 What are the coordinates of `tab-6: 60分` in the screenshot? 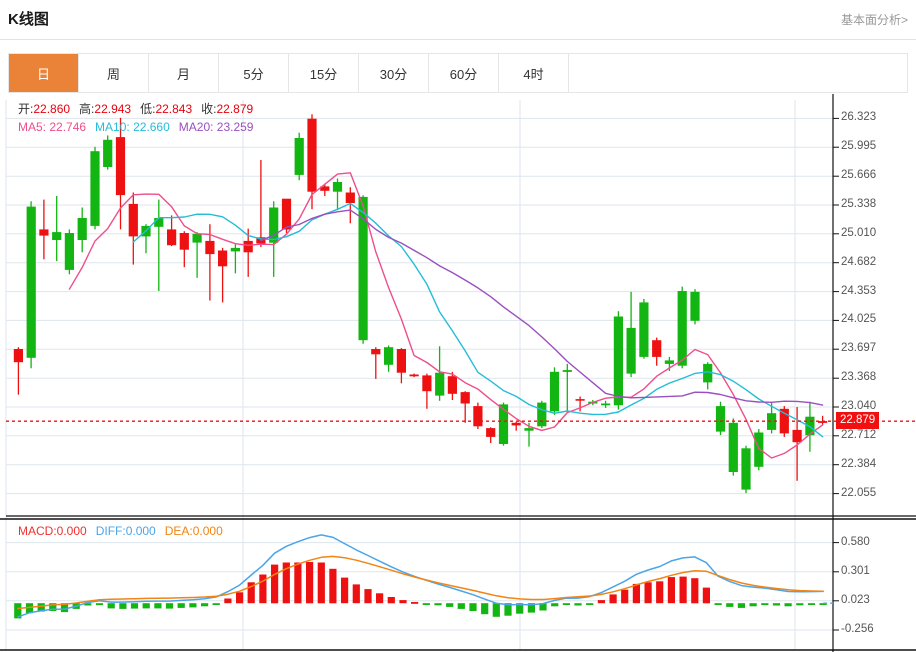 It's located at (464, 73).